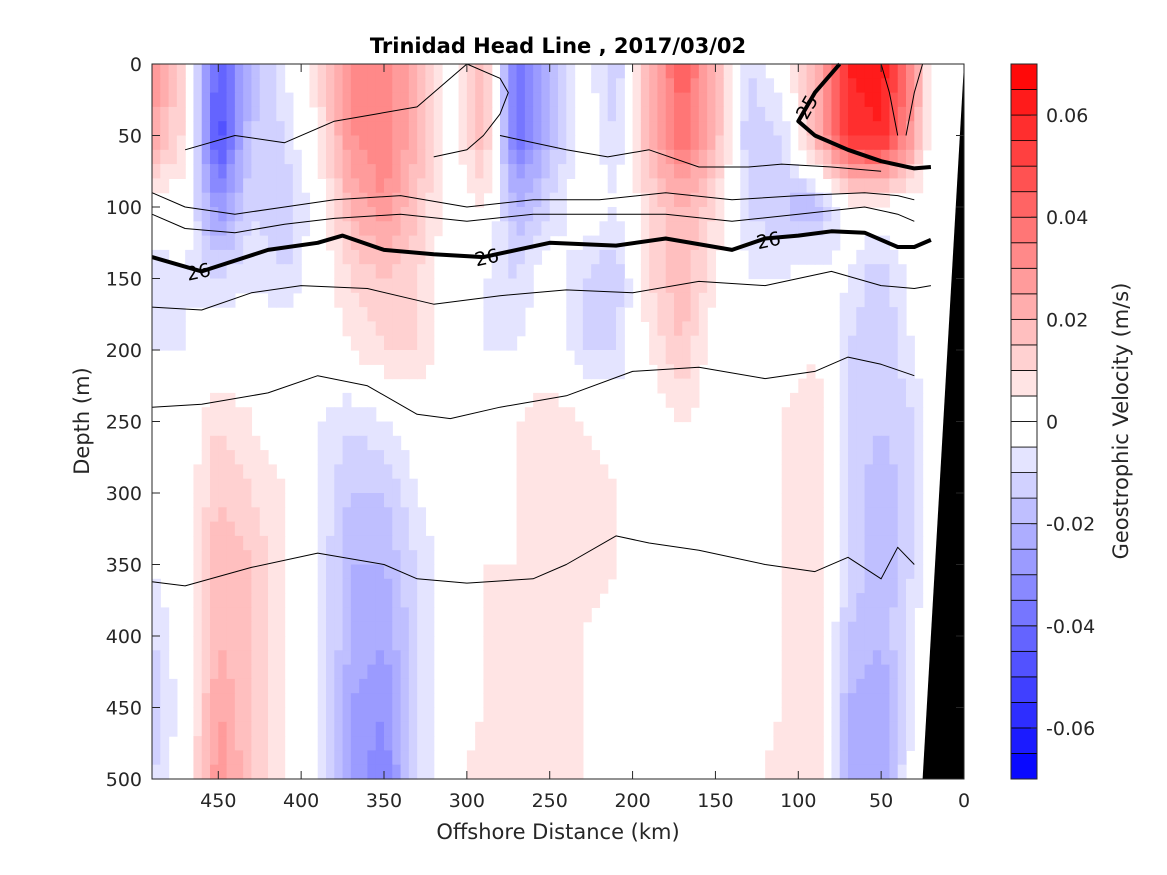 This screenshot has width=1167, height=875. What do you see at coordinates (1024, 204) in the screenshot?
I see `colorbar-swatch` at bounding box center [1024, 204].